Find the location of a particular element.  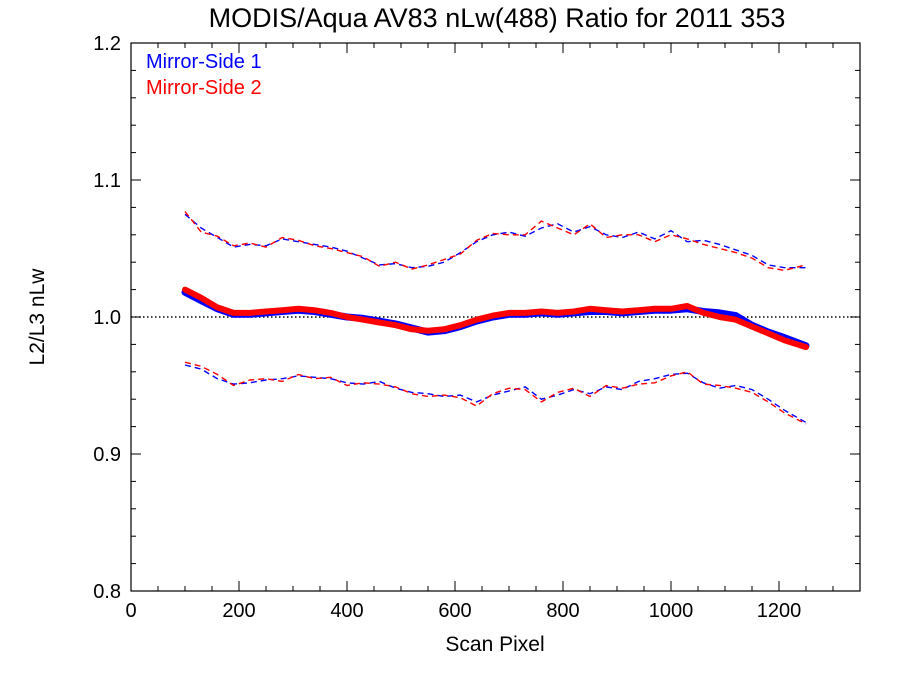

legend: Mirror-Side 1 Mirror-Side 2 is located at coordinates (204, 75).